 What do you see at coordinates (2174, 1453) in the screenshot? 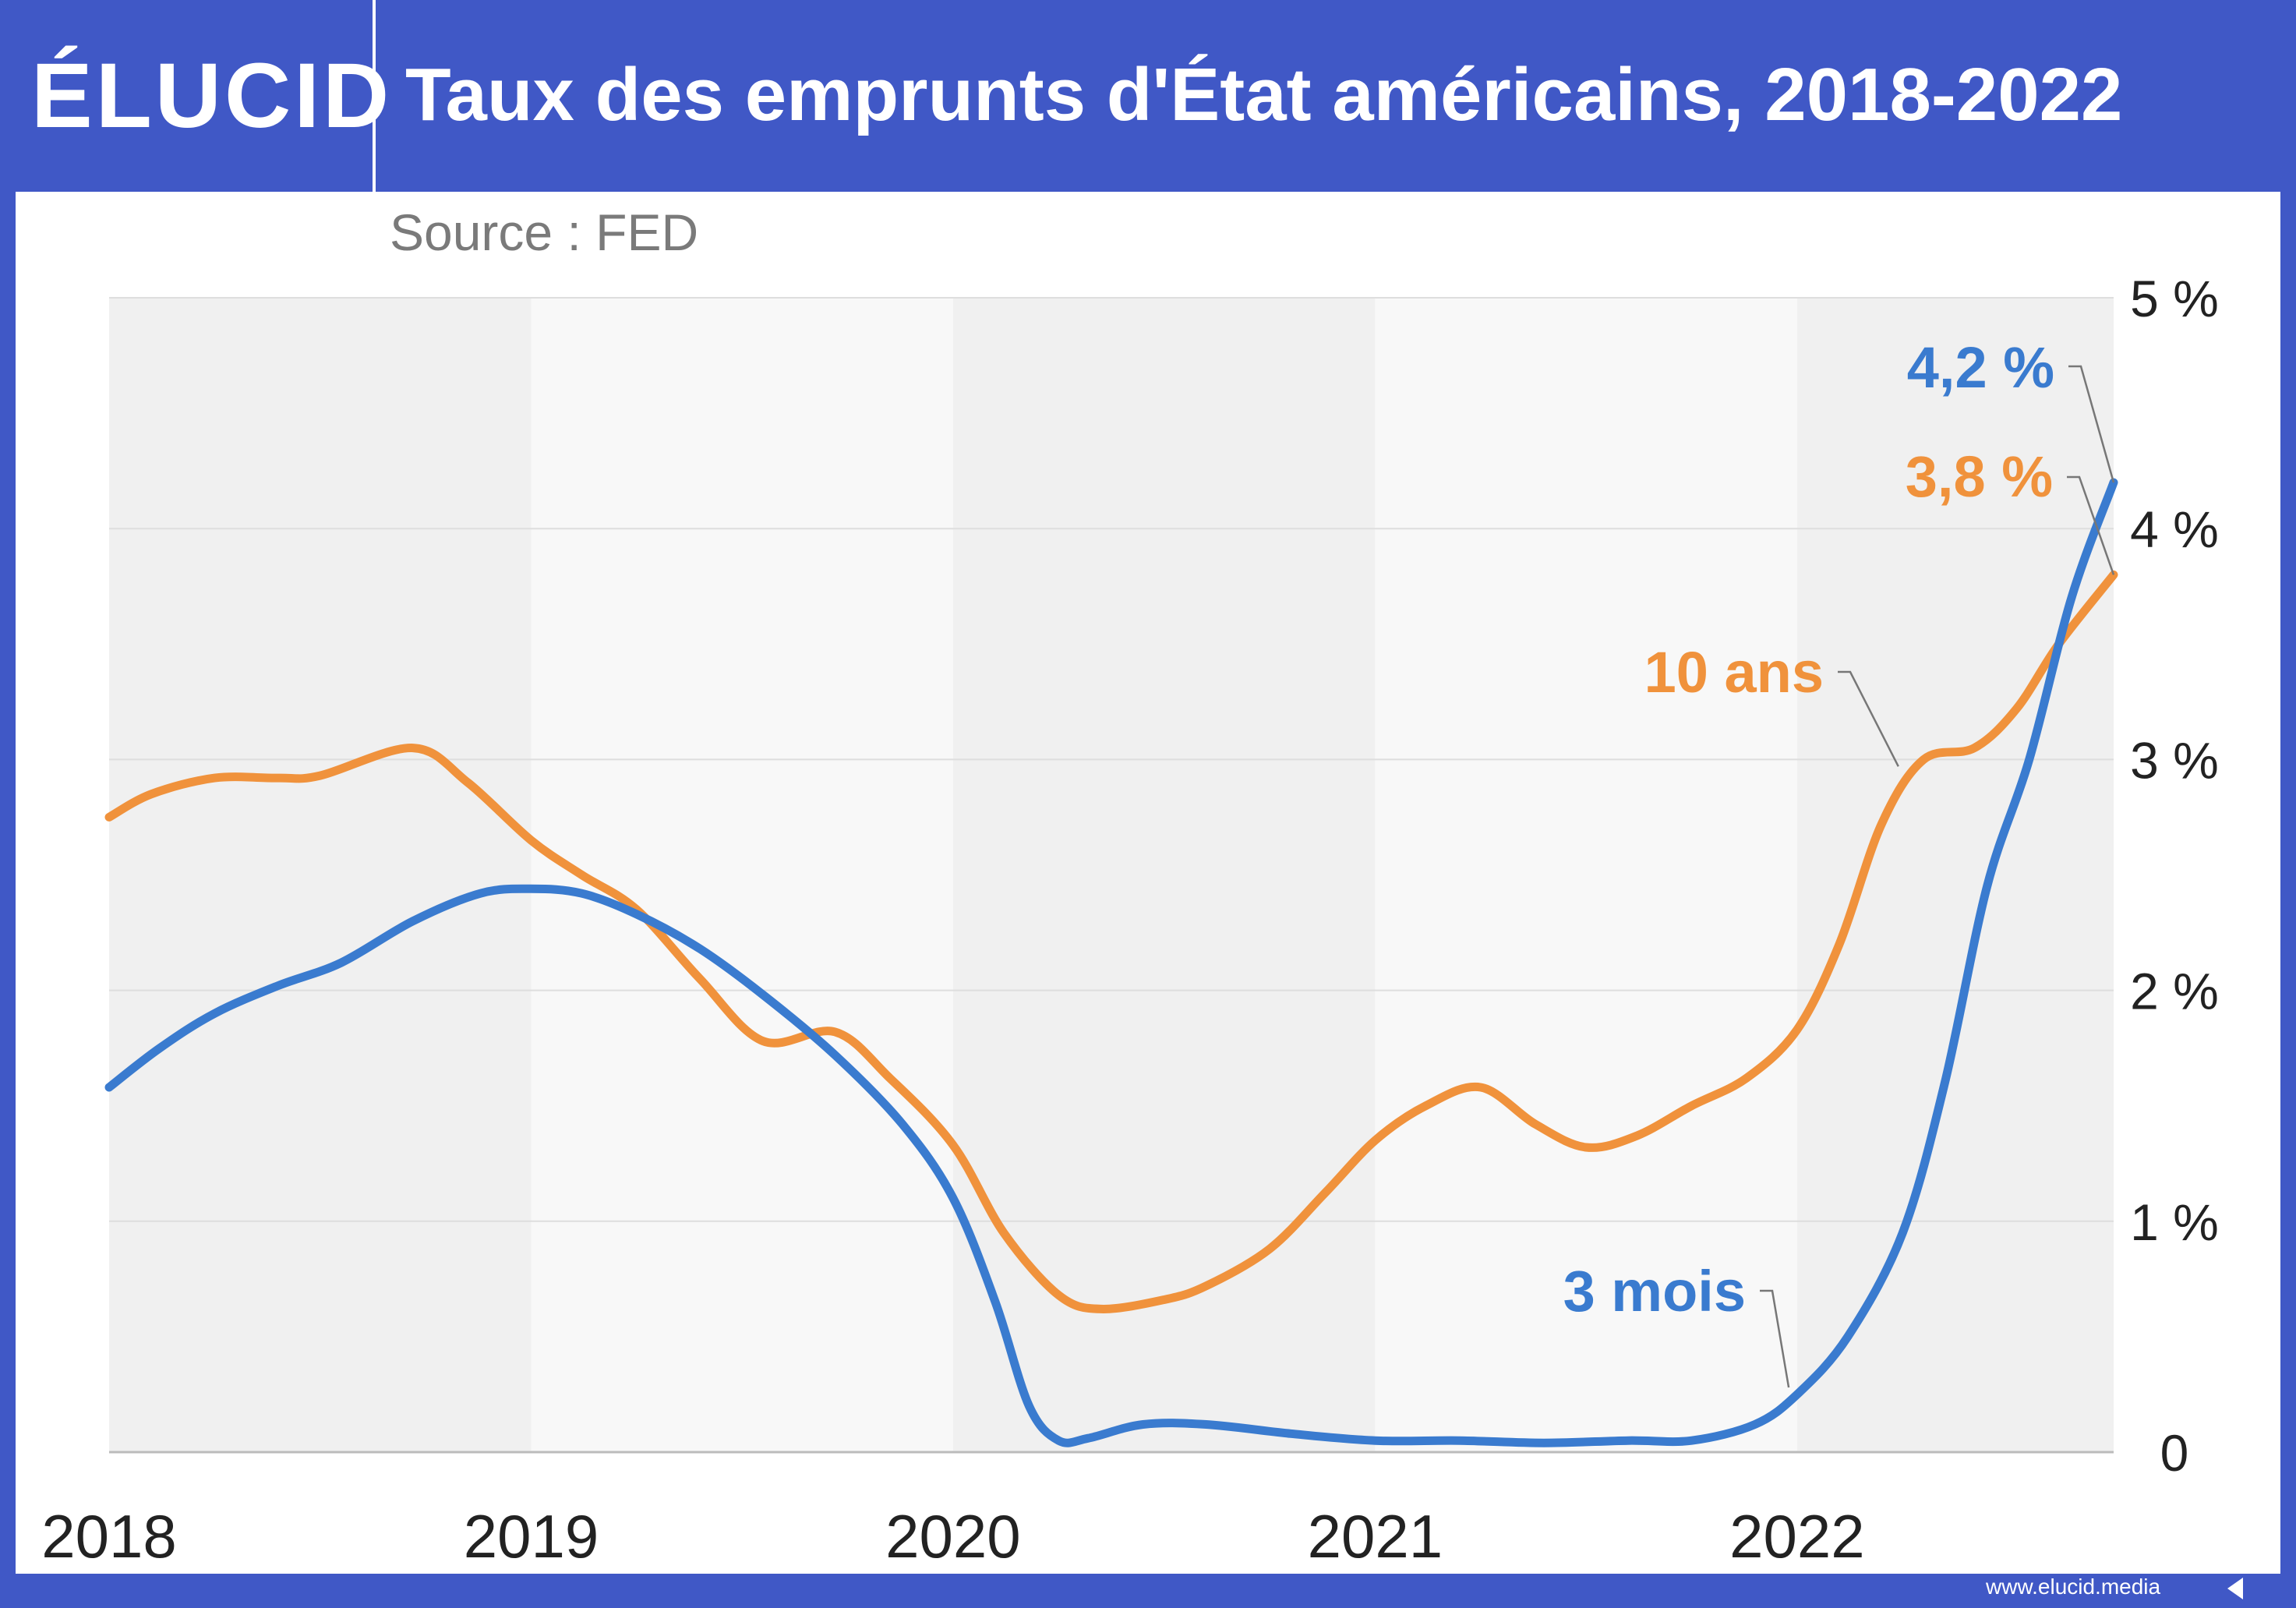
I see `y-tick-label: 0` at bounding box center [2174, 1453].